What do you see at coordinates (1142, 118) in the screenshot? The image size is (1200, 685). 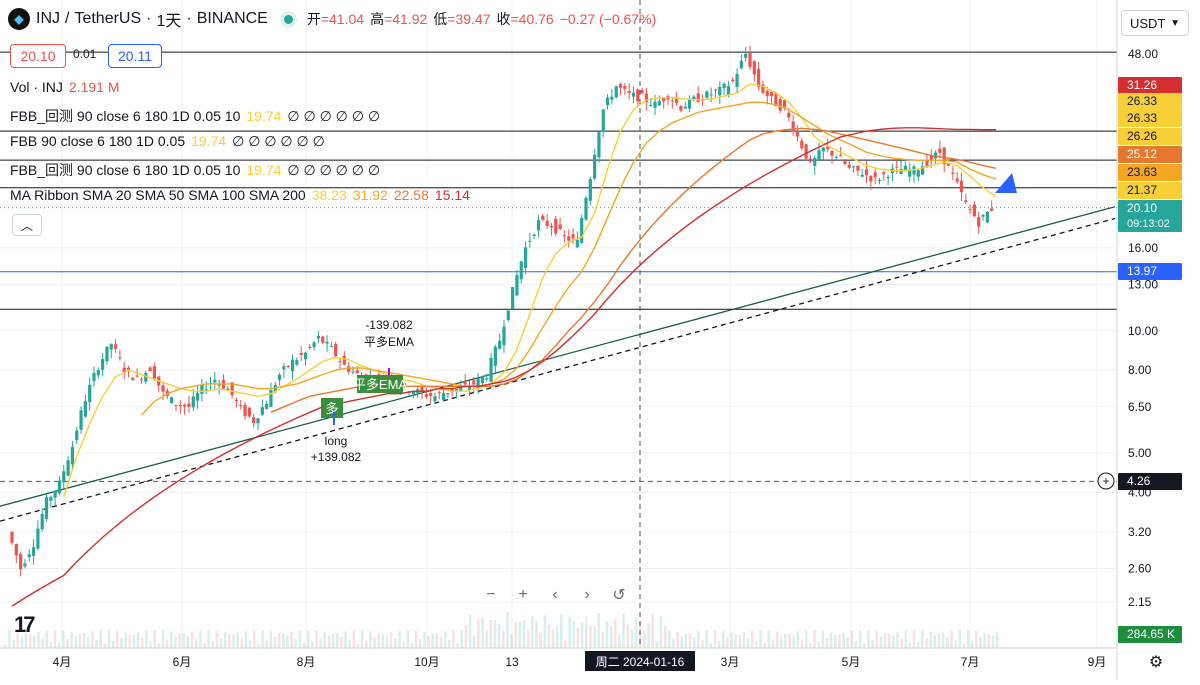 I see `price-label-text: 26.33` at bounding box center [1142, 118].